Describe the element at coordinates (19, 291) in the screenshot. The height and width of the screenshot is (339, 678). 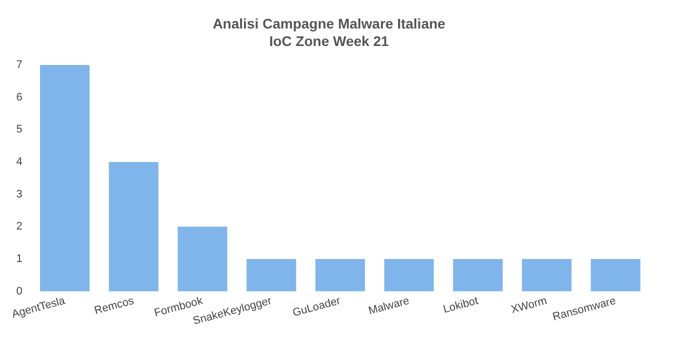
I see `y-tick-label: 0` at that location.